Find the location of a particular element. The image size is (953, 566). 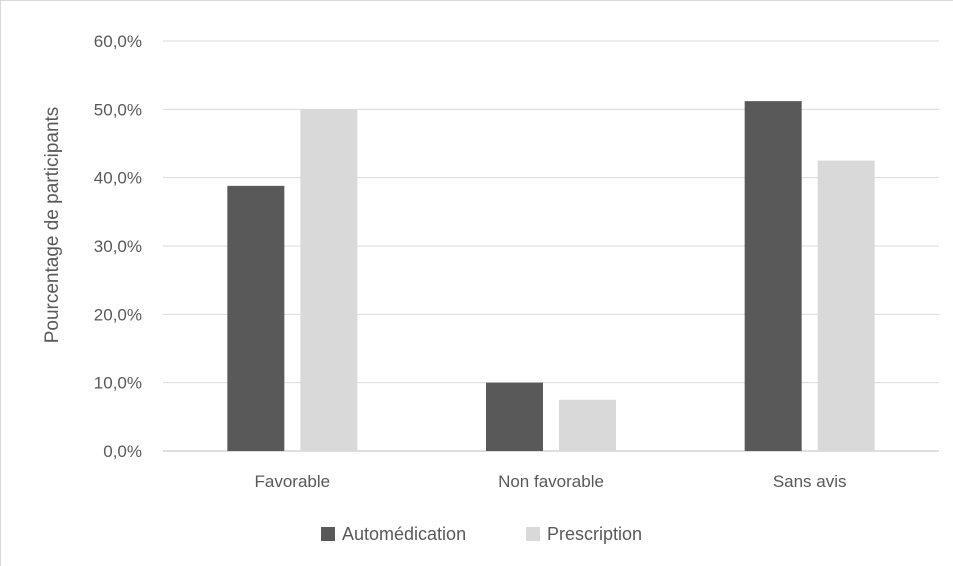

bar-autom-dication-favorable is located at coordinates (256, 318).